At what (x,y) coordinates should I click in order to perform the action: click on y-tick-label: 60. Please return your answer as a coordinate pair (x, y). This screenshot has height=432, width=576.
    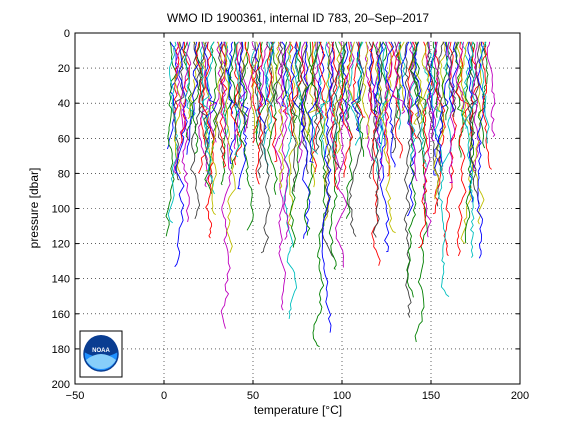
    Looking at the image, I should click on (64, 139).